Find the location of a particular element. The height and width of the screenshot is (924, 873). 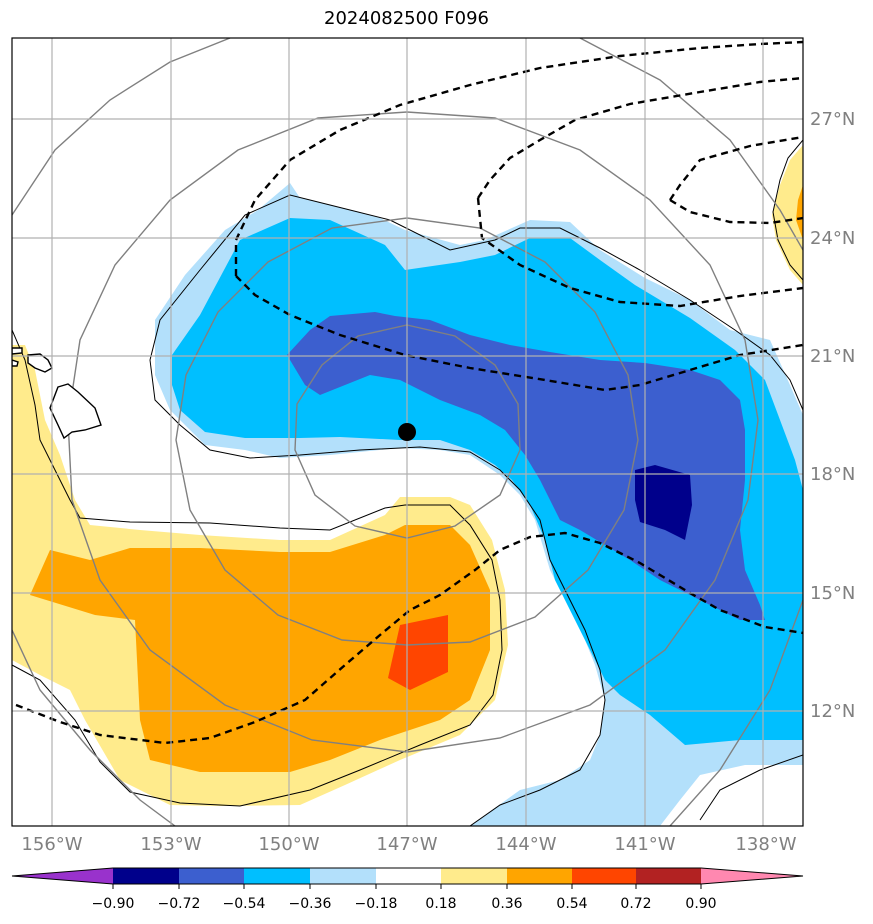

lon-tick-141w: 141°W is located at coordinates (644, 844).